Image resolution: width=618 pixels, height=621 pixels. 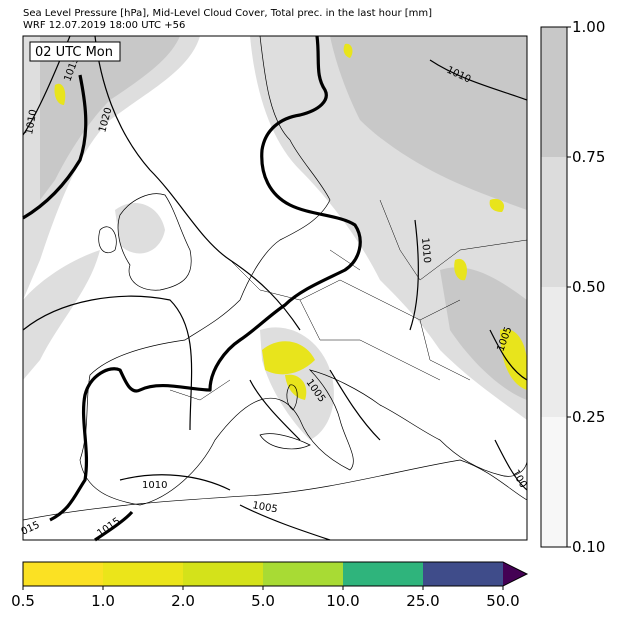 What do you see at coordinates (103, 601) in the screenshot?
I see `precip-colorbar-tick-label: 1.0` at bounding box center [103, 601].